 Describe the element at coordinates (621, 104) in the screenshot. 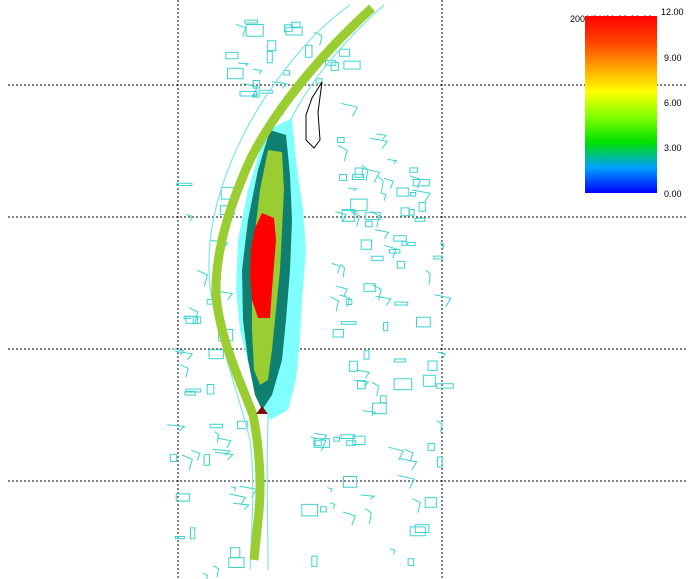

I see `legend-colorbar` at that location.